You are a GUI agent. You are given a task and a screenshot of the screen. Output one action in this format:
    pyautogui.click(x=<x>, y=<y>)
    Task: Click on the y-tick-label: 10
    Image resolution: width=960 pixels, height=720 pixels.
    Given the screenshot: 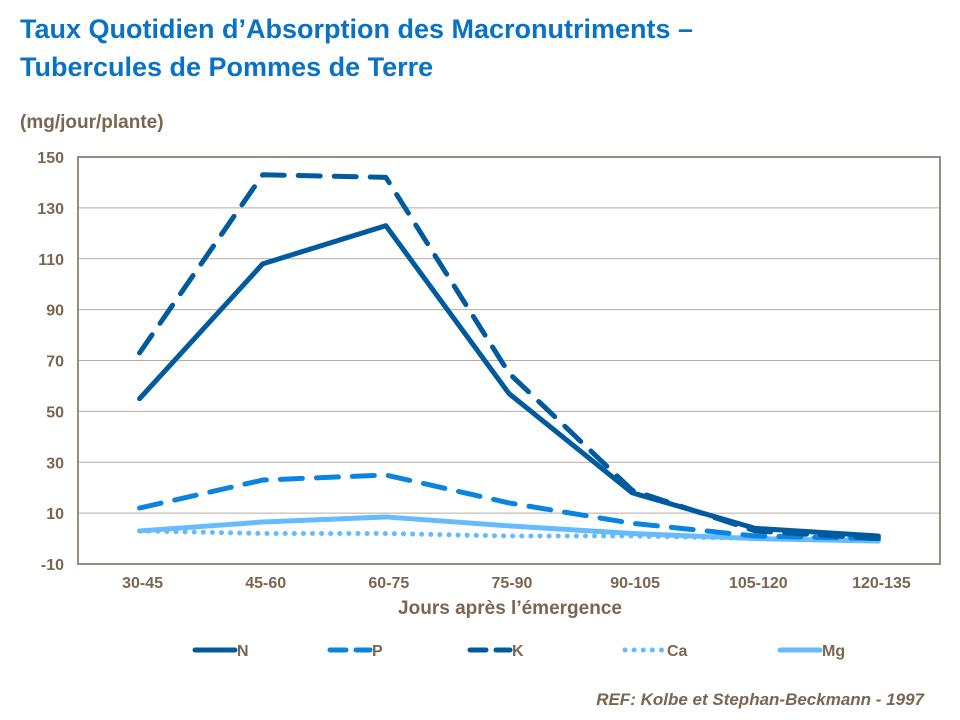 What is the action you would take?
    pyautogui.click(x=55, y=514)
    